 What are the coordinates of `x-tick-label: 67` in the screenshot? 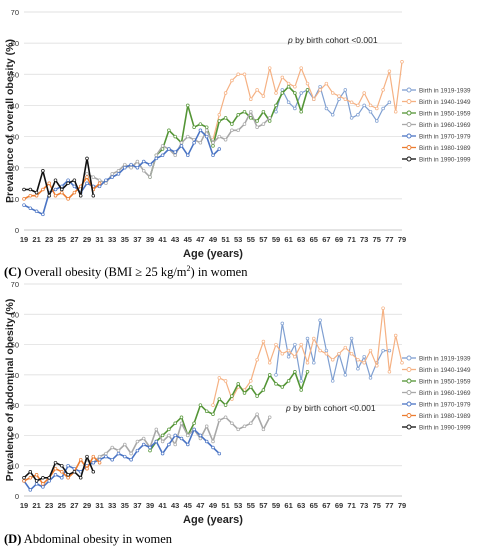 It's located at (326, 505).